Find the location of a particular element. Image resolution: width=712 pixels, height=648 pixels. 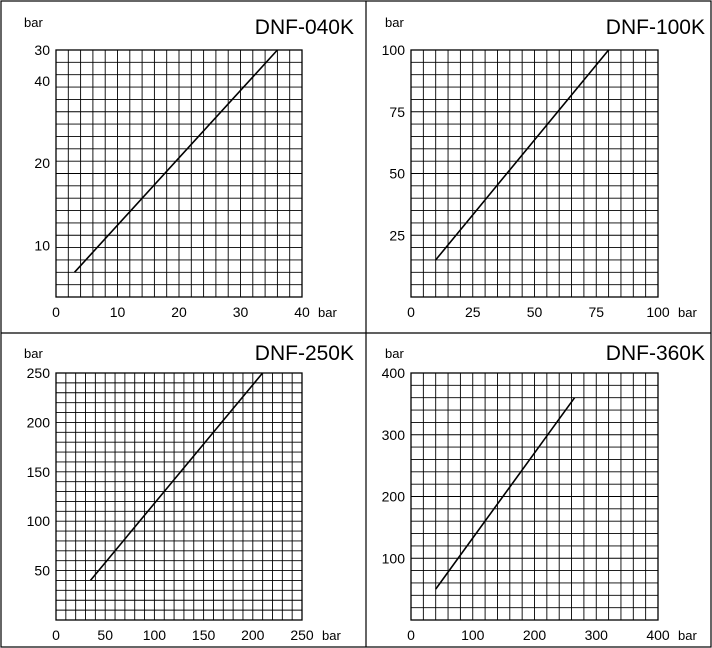

x-tick-label: 40 is located at coordinates (302, 312).